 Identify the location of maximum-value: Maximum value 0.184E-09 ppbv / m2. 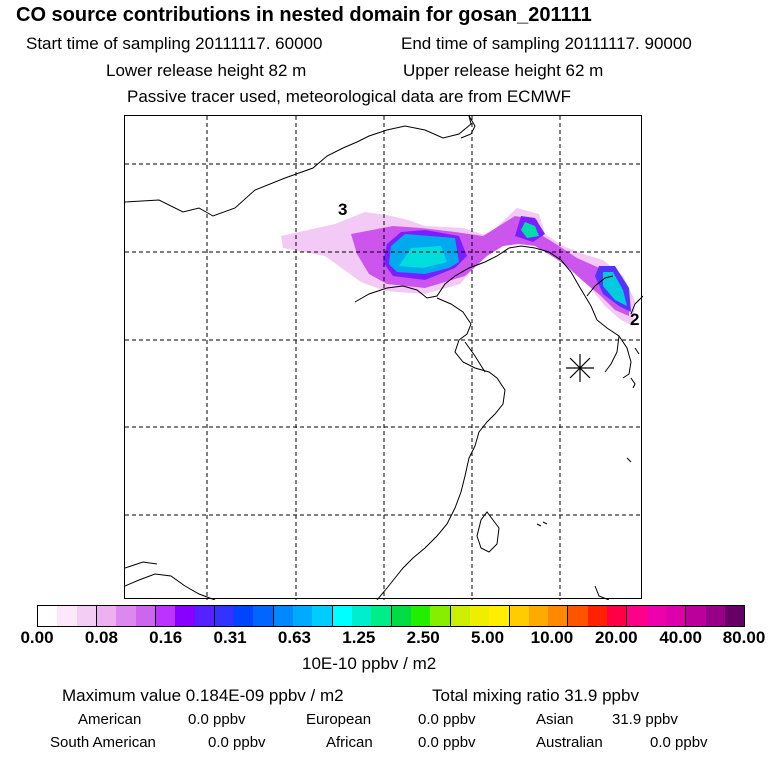
(203, 695).